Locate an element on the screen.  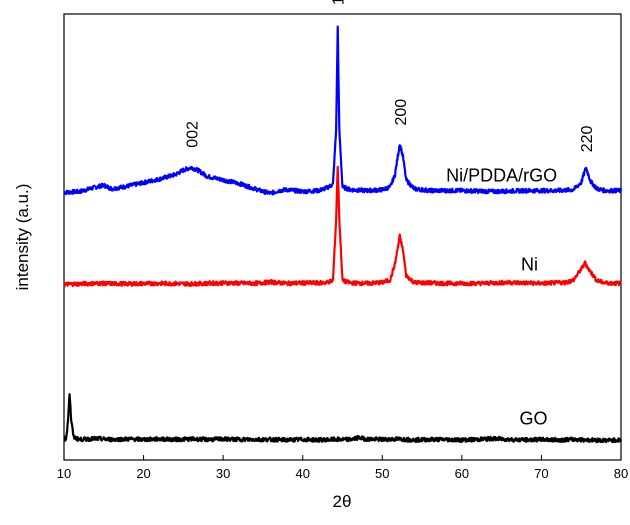
x-tick-label: 70 is located at coordinates (541, 473).